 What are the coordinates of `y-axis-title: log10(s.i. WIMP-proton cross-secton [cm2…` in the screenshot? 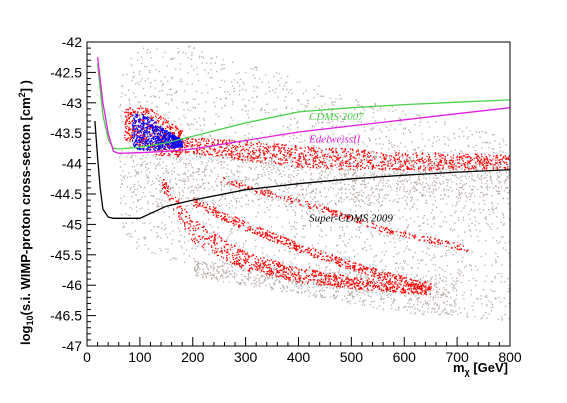 It's located at (26, 212).